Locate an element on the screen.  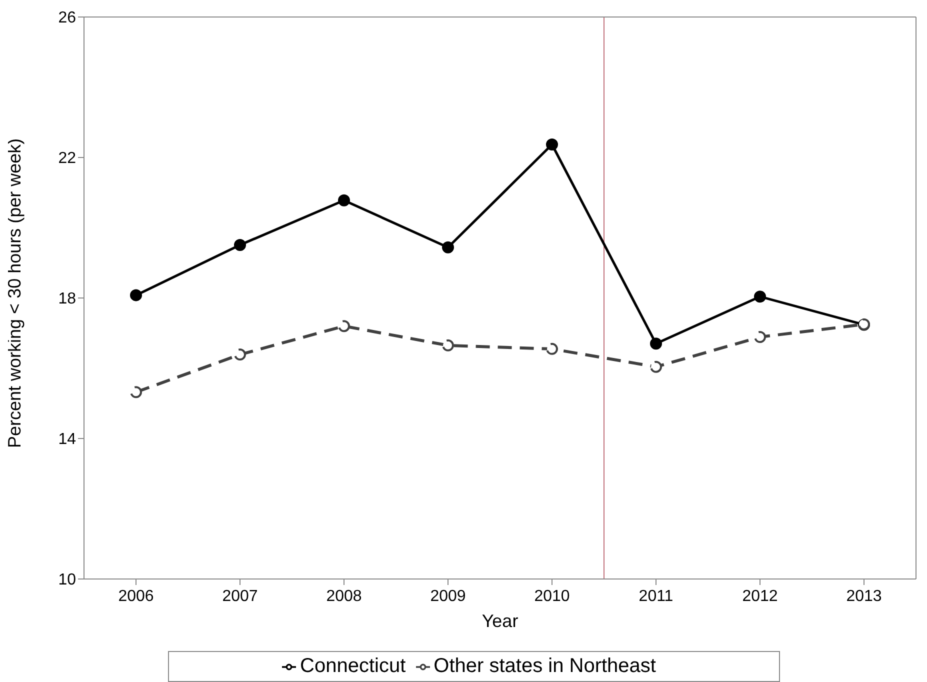
x-tick-label: 2009 is located at coordinates (448, 596).